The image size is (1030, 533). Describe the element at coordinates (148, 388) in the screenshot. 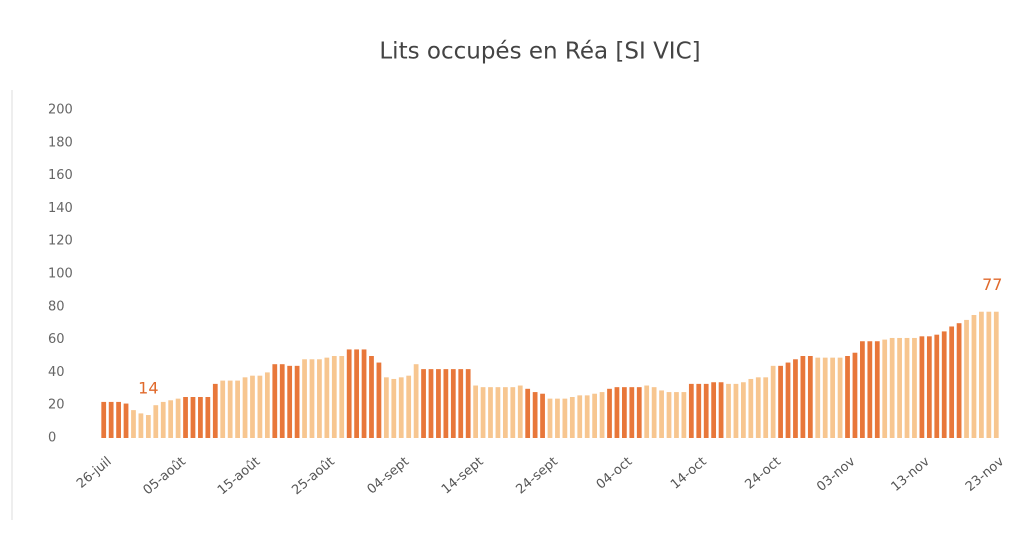

I see `data-label: 14` at that location.